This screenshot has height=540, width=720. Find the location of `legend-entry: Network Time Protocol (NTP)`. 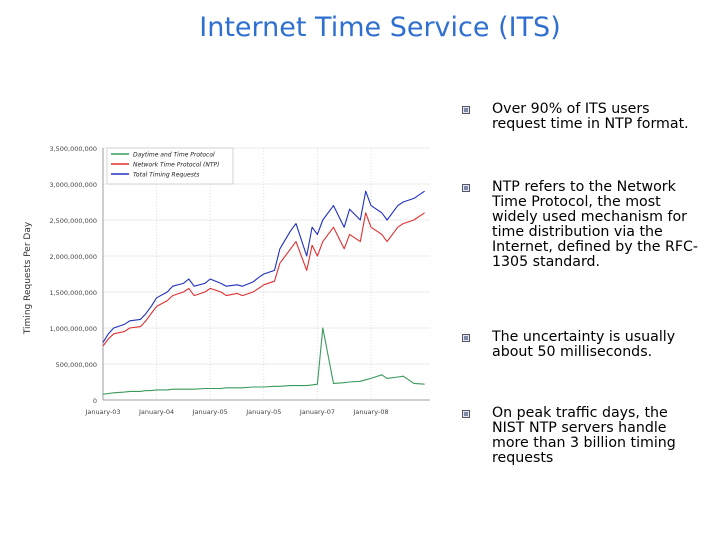

legend-entry: Network Time Protocol (NTP) is located at coordinates (176, 165).